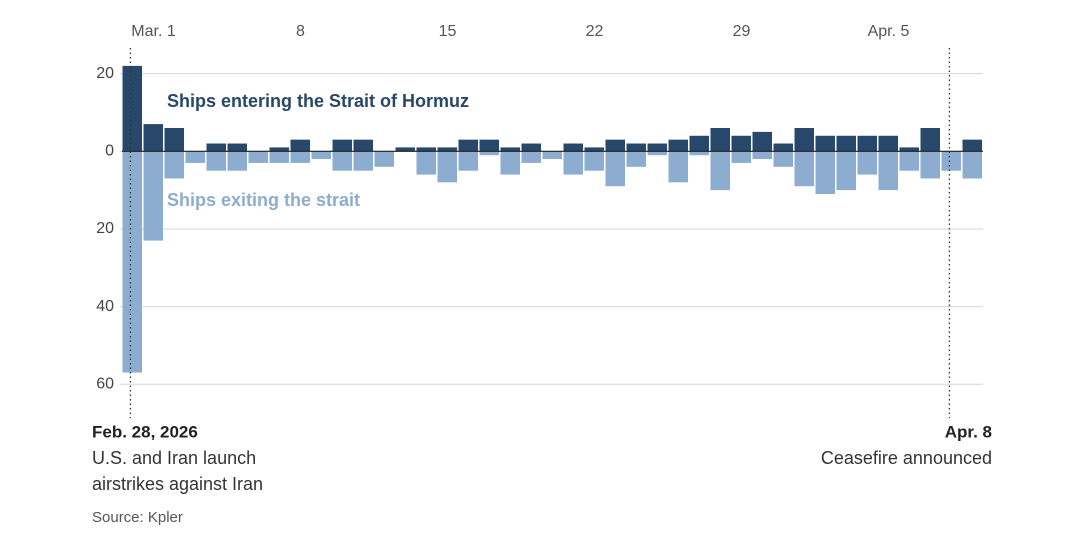 The width and height of the screenshot is (1077, 554). Describe the element at coordinates (105, 306) in the screenshot. I see `y-tick-label: 40` at that location.